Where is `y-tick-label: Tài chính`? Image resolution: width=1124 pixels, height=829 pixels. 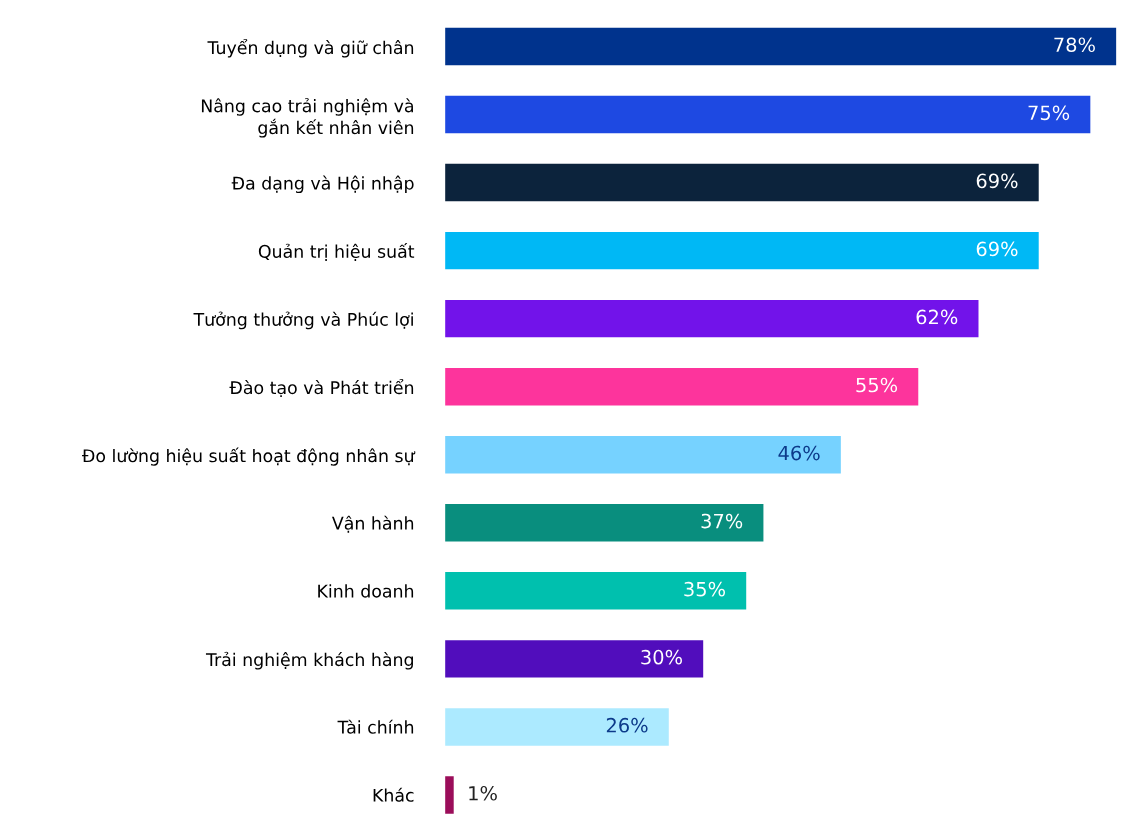 y-tick-label: Tài chính is located at coordinates (375, 726).